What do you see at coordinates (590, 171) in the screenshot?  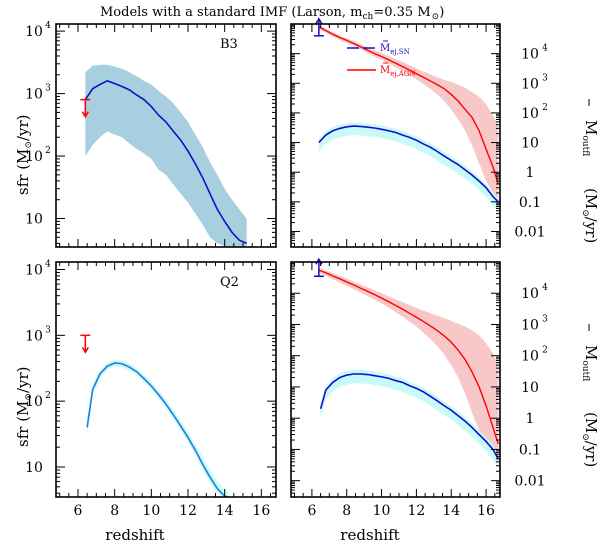 I see `right-ylabel-top: Moutfl (M⊙/yr)` at bounding box center [590, 171].